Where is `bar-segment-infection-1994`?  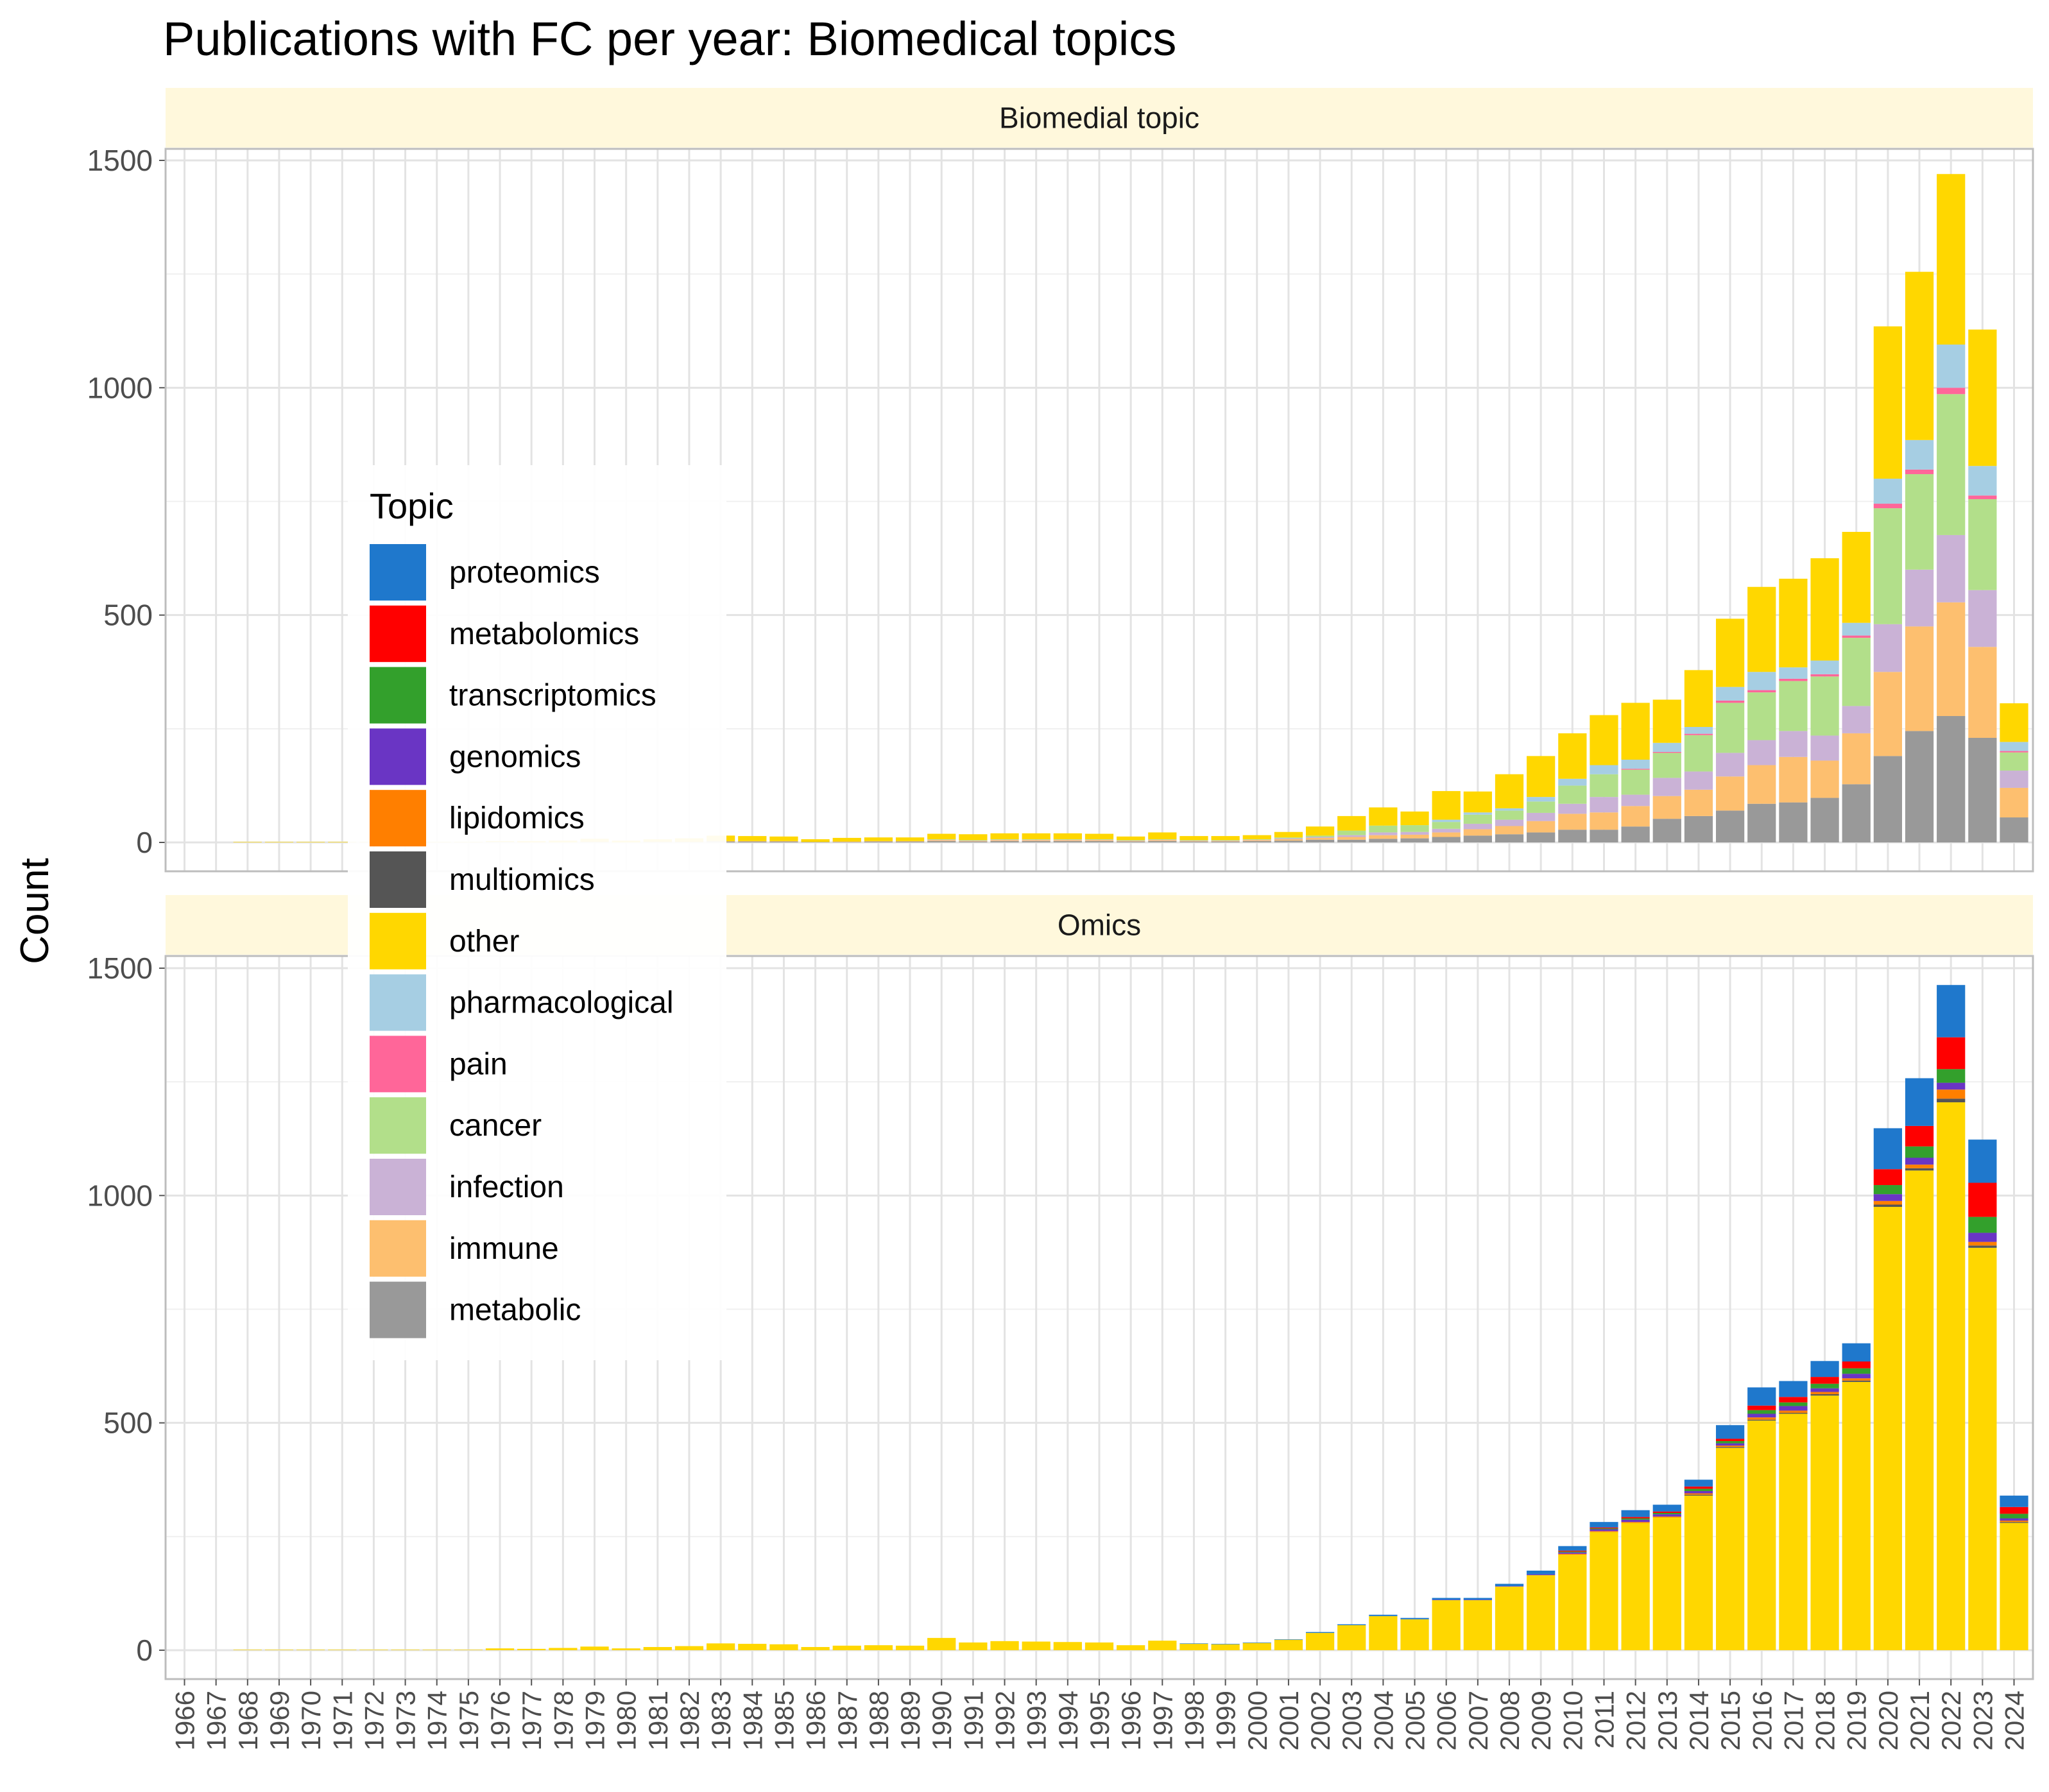 bar-segment-infection-1994 is located at coordinates (1067, 840).